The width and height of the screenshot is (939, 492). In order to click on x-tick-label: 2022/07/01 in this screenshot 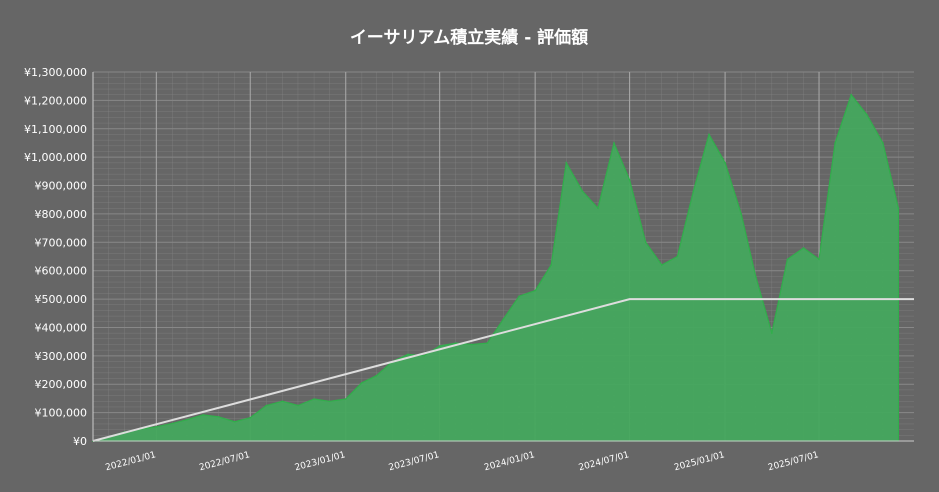, I will do `click(224, 461)`.